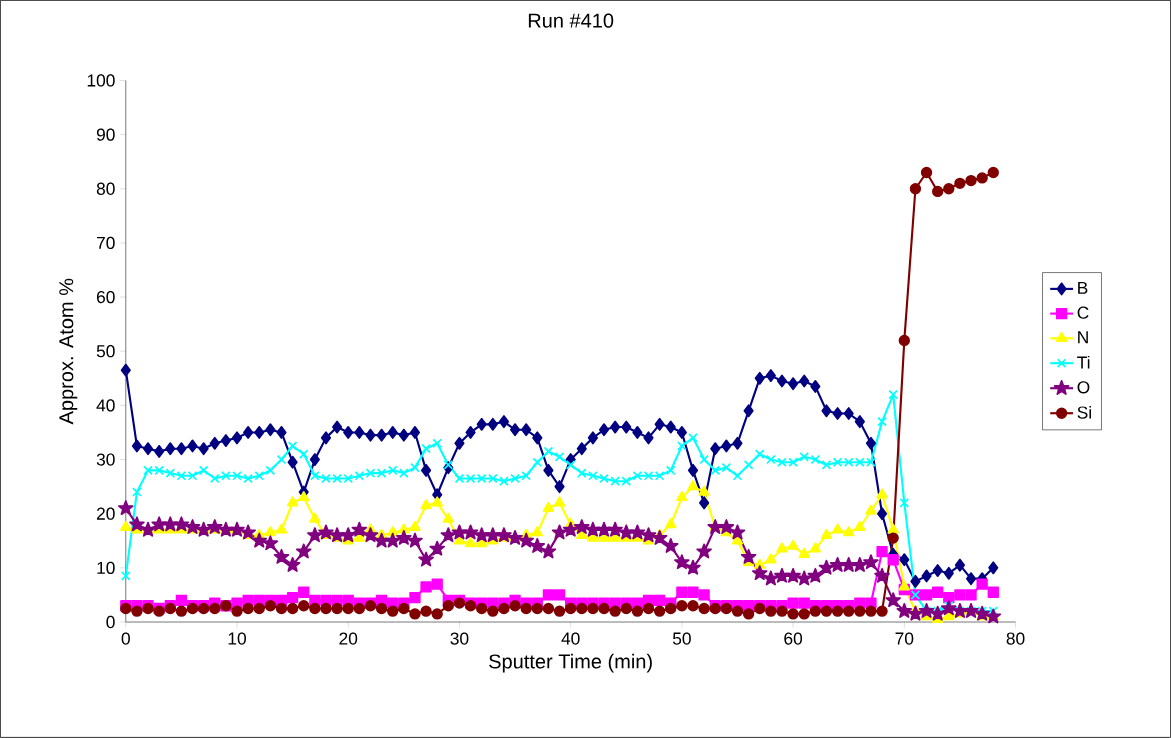 This screenshot has height=738, width=1171. Describe the element at coordinates (570, 638) in the screenshot. I see `x-tick-label: 40` at that location.